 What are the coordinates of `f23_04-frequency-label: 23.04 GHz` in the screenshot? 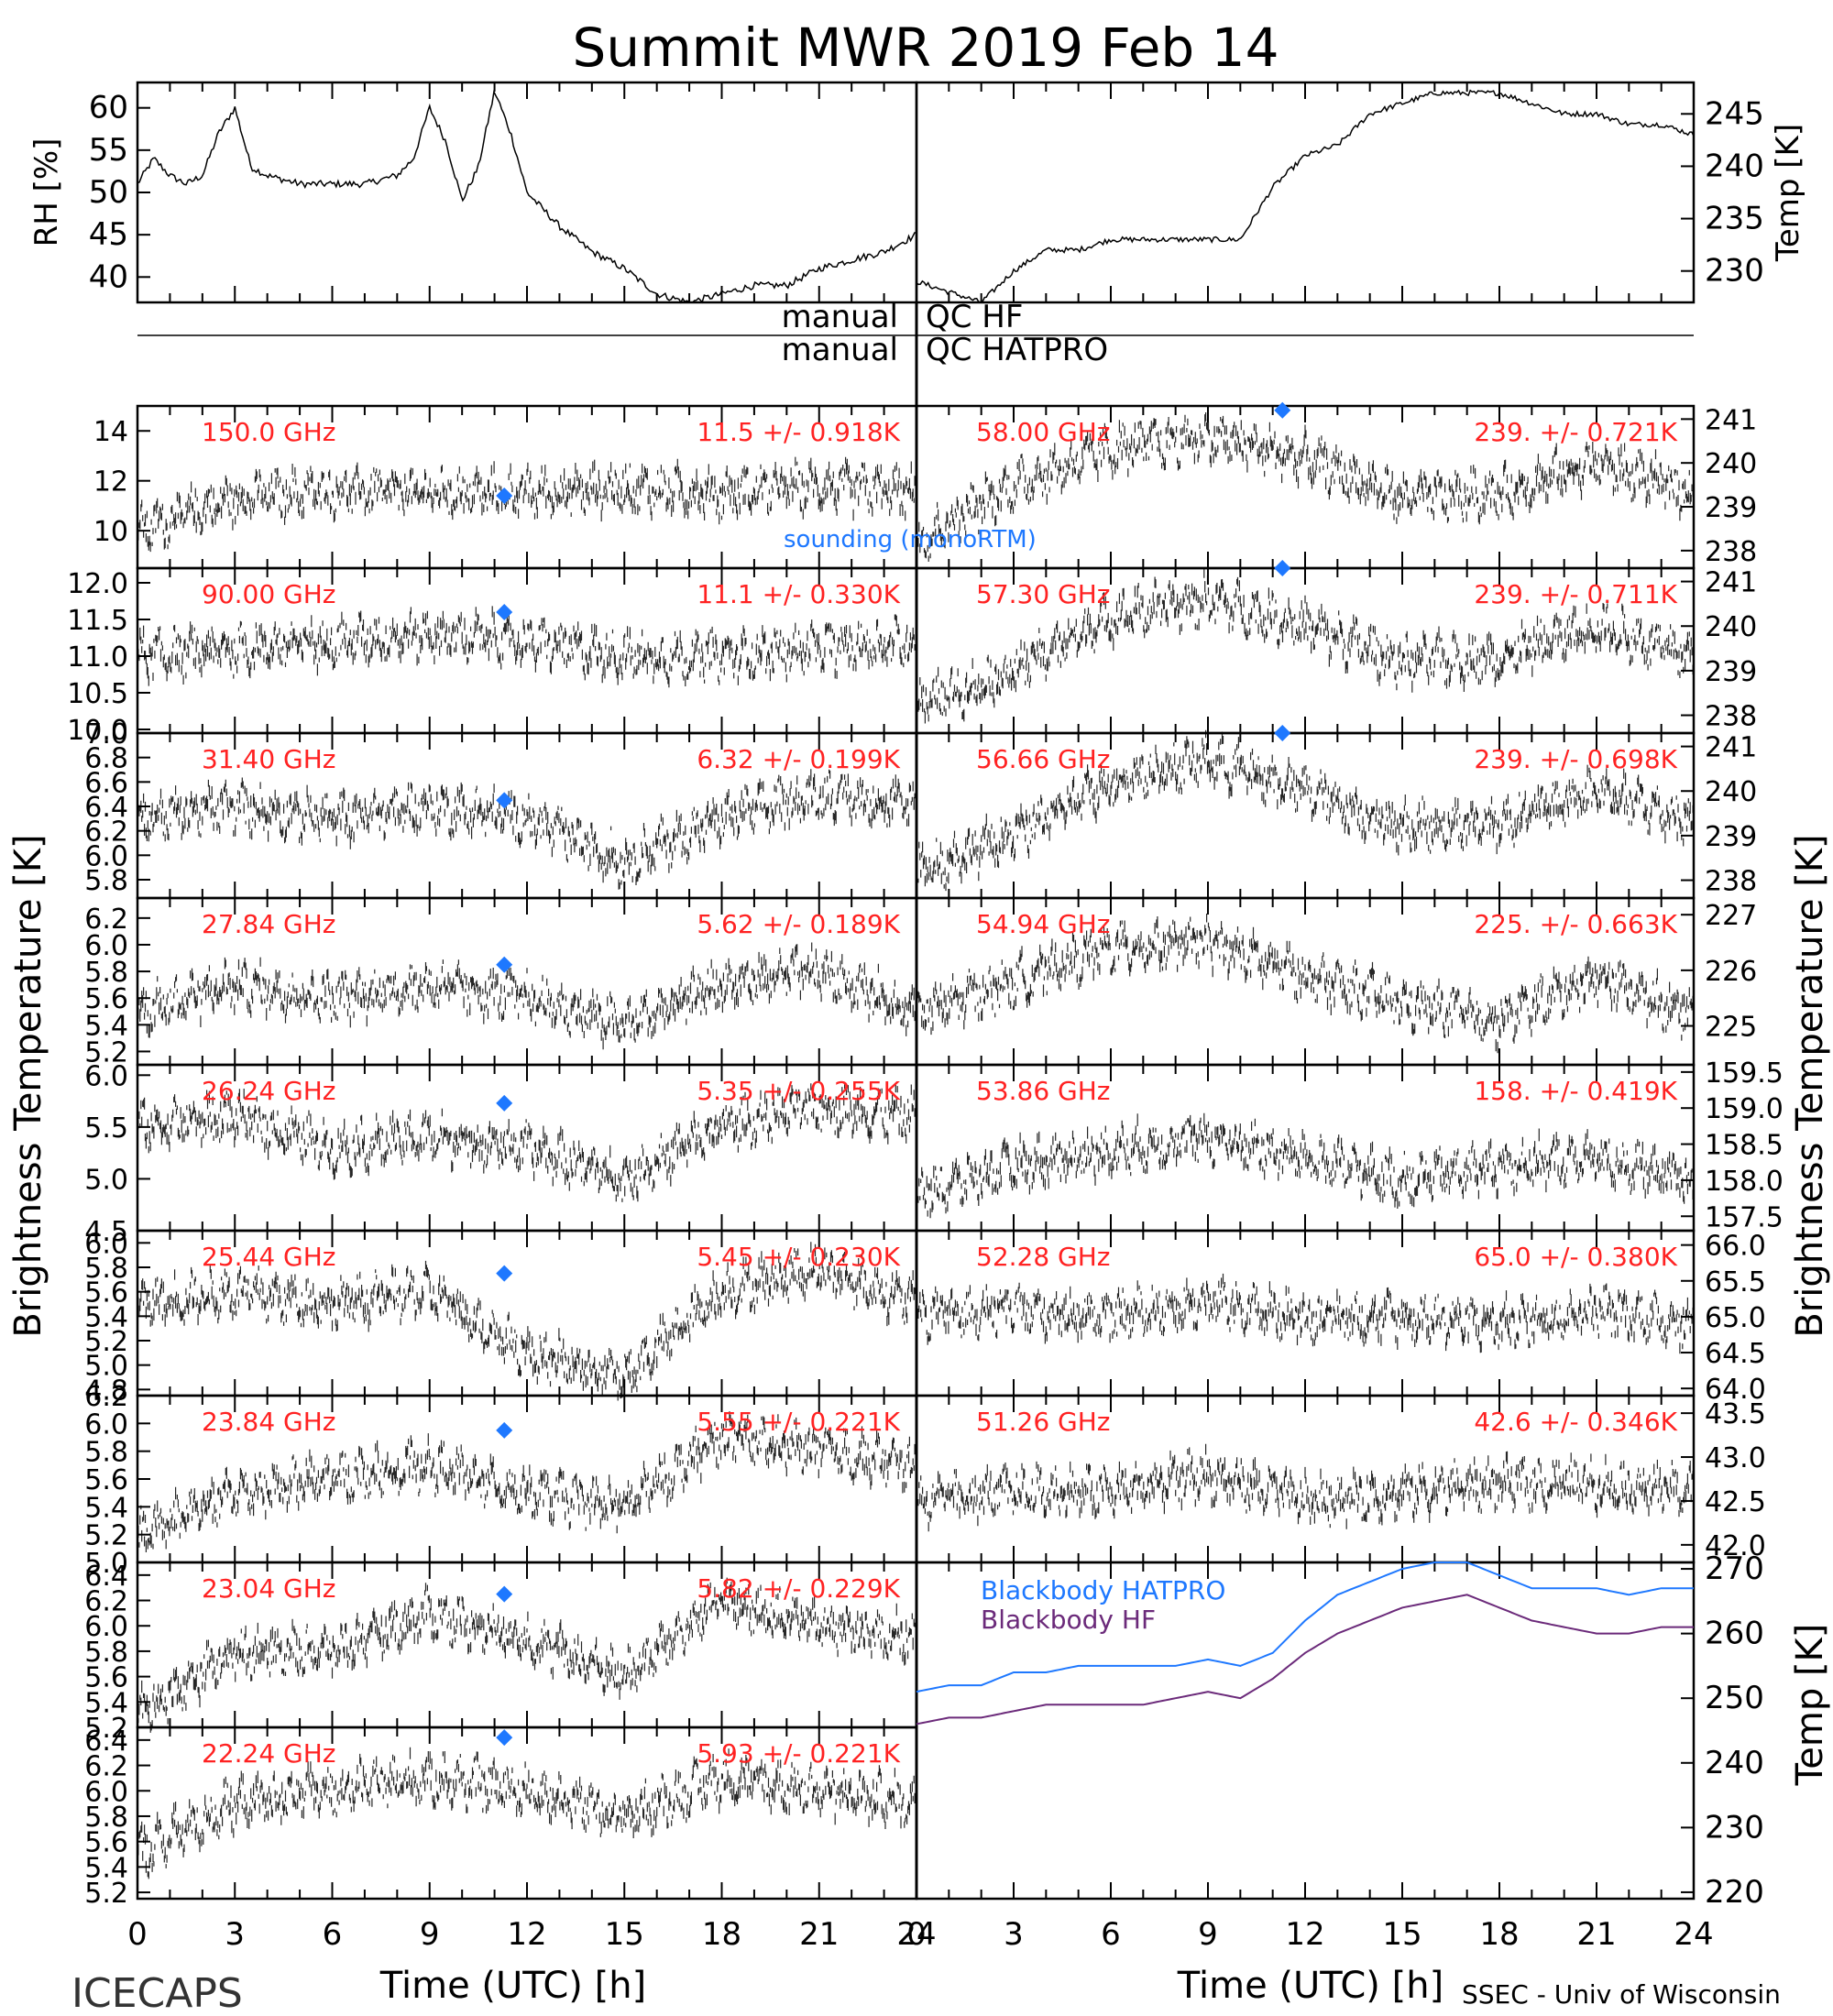 It's located at (269, 1588).